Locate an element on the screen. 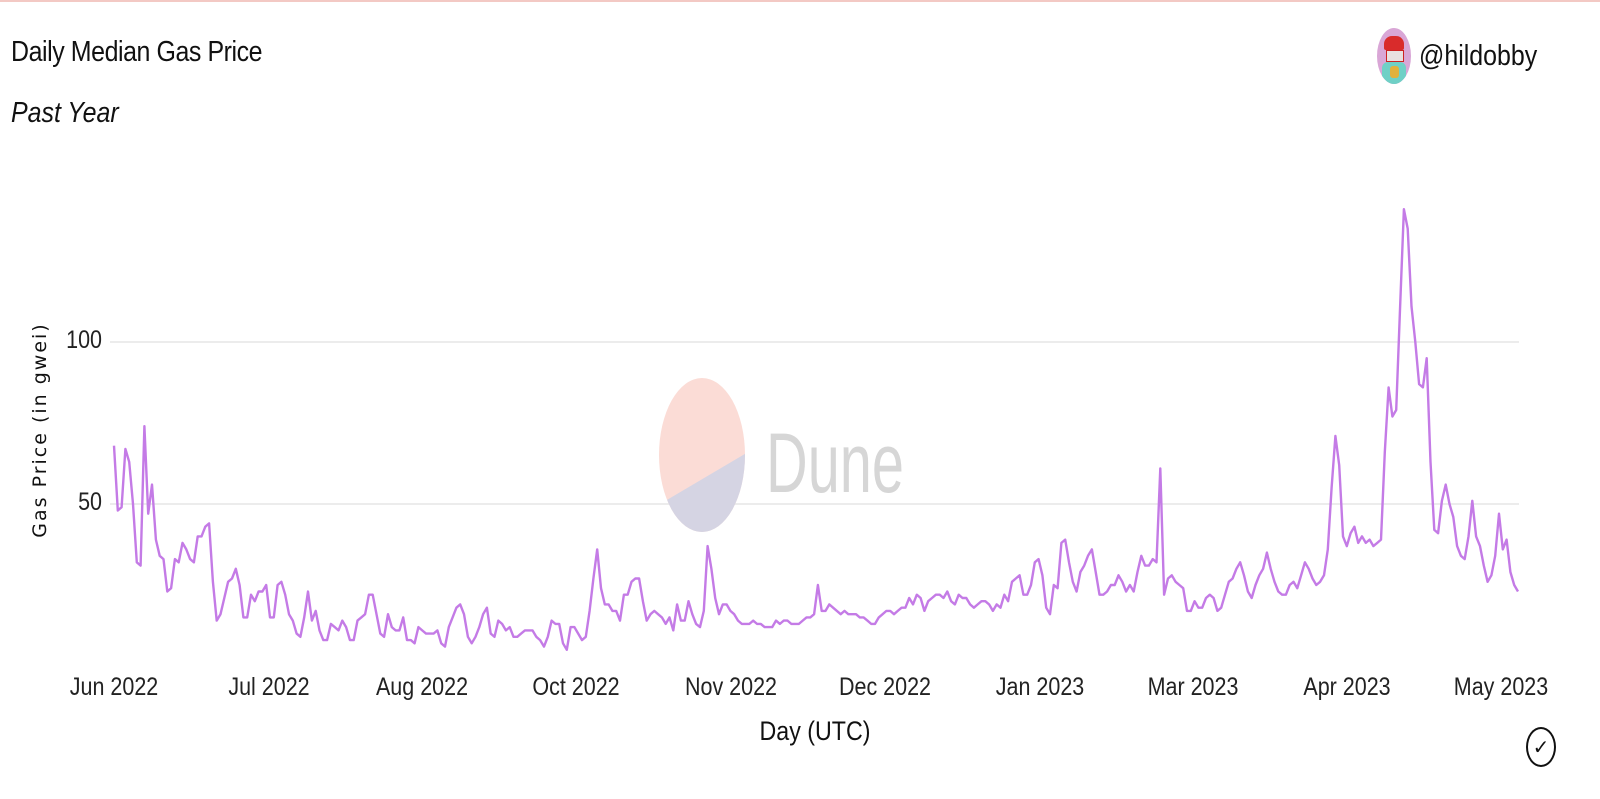 This screenshot has height=799, width=1600. x-tick-label: Apr 2023 is located at coordinates (1347, 687).